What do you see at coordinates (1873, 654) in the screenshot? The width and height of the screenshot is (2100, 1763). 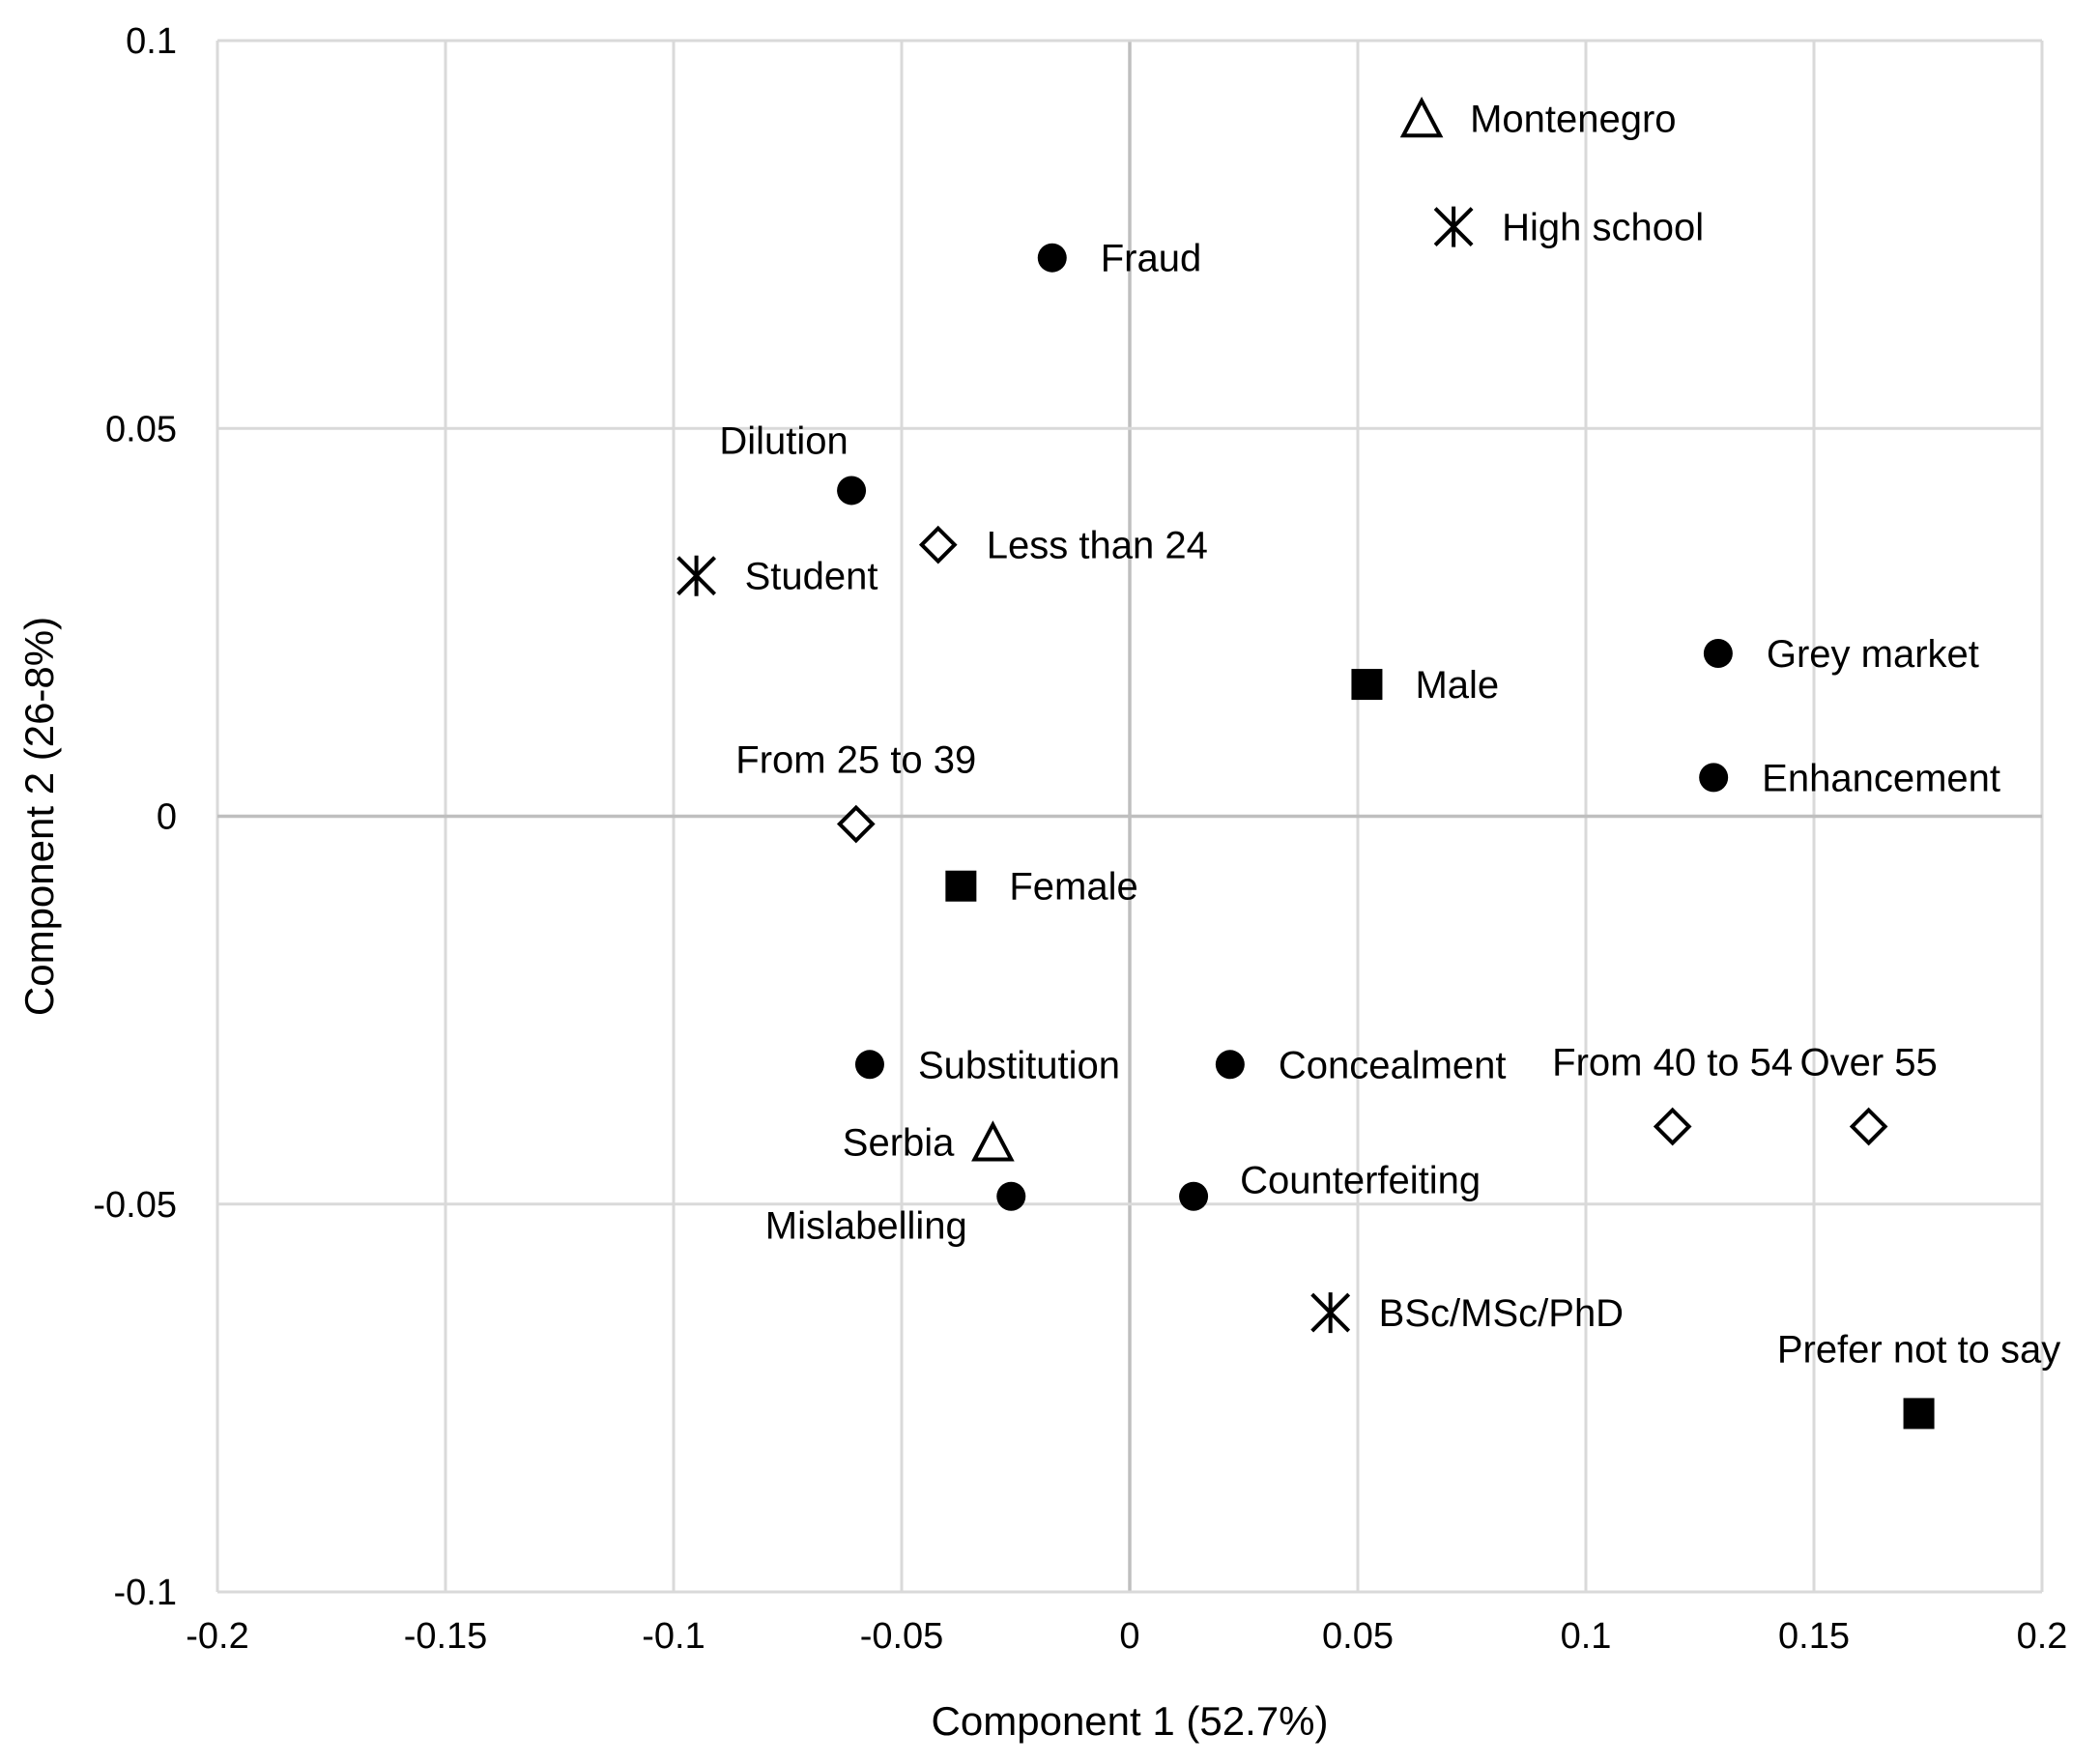 I see `point-label: Grey market` at bounding box center [1873, 654].